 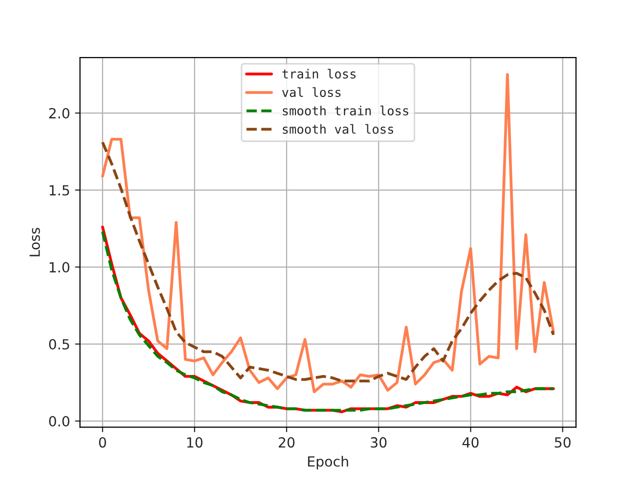 I want to click on x-axis-title: Epoch, so click(x=328, y=463).